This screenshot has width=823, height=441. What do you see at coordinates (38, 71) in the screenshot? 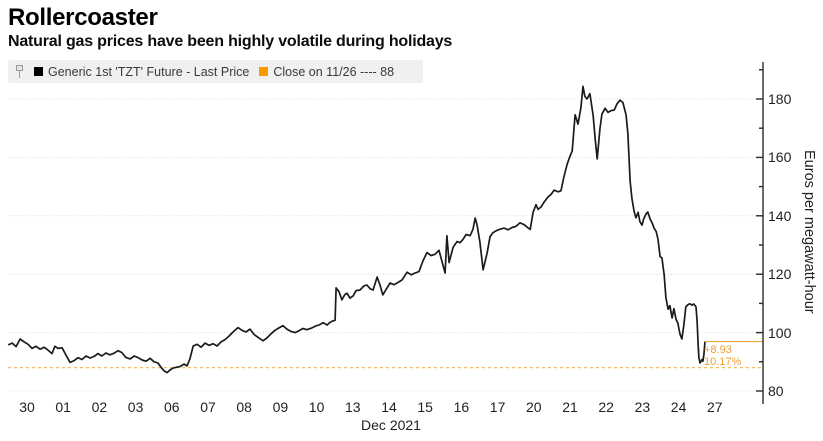
I see `series-swatch-black` at bounding box center [38, 71].